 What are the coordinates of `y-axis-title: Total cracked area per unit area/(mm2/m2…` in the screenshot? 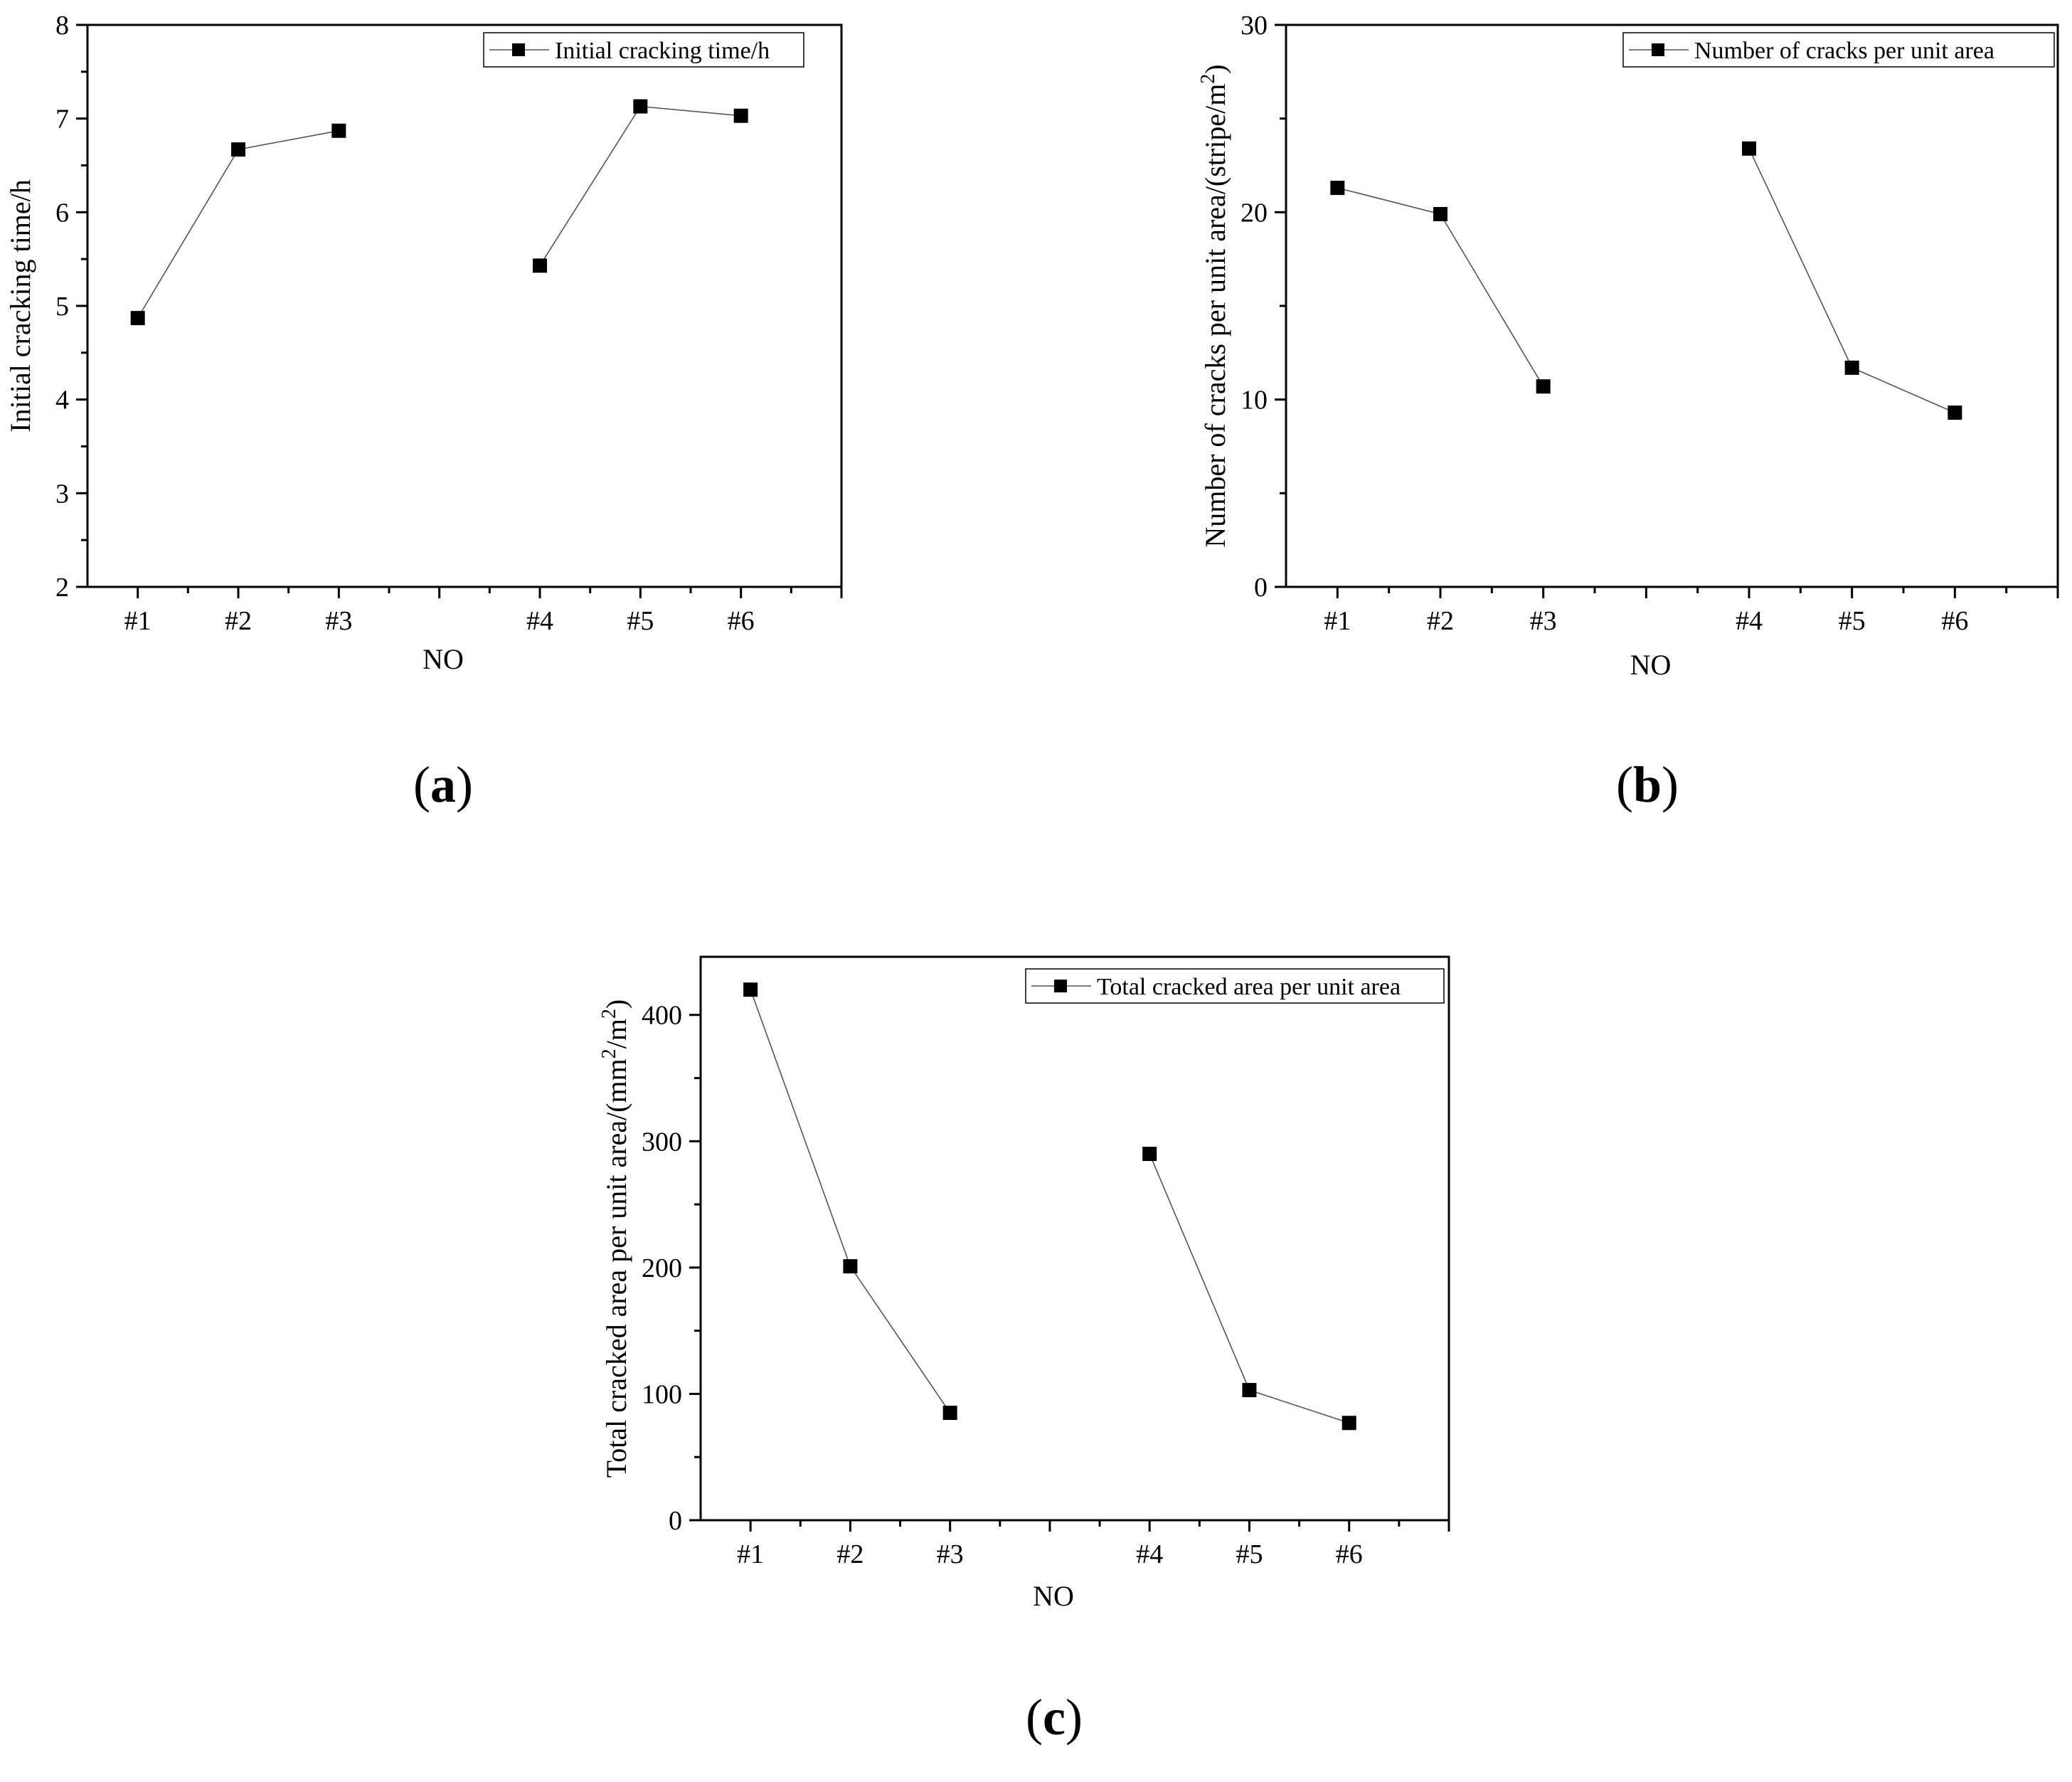 It's located at (615, 1238).